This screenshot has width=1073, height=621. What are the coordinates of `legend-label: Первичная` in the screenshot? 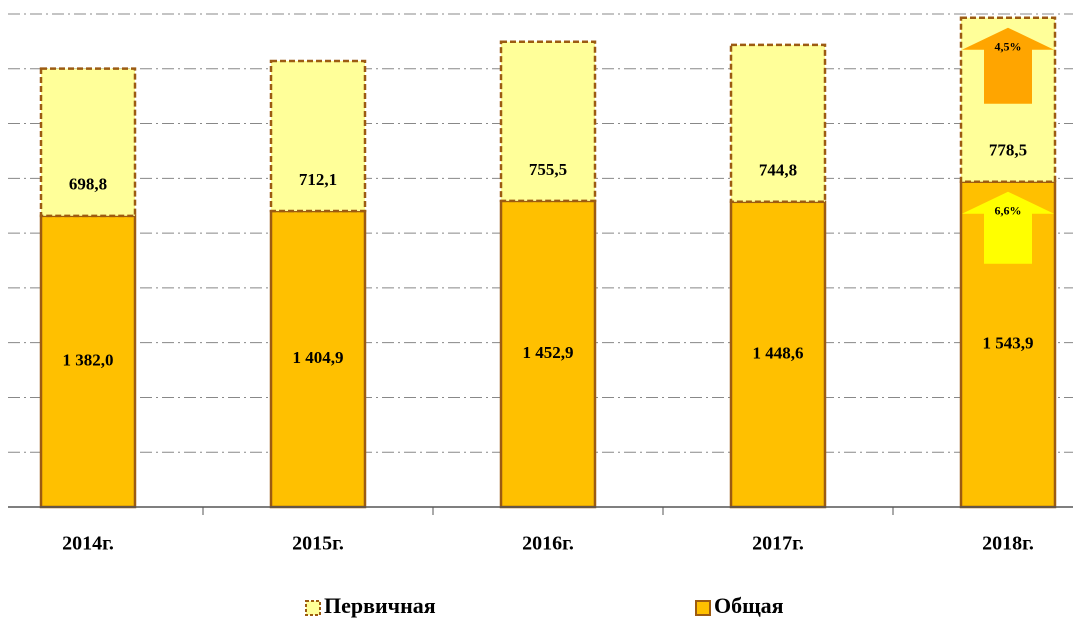 It's located at (380, 605).